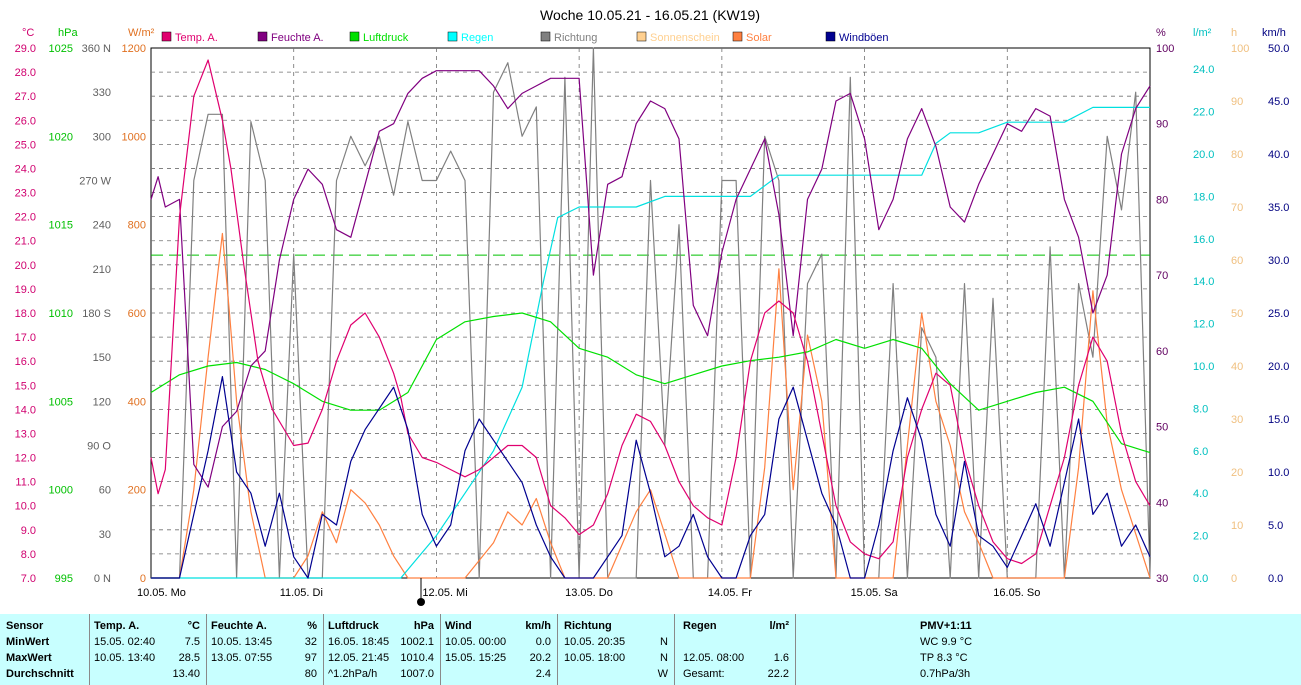 This screenshot has width=1301, height=685. I want to click on stats-header-dir: Richtung, so click(588, 626).